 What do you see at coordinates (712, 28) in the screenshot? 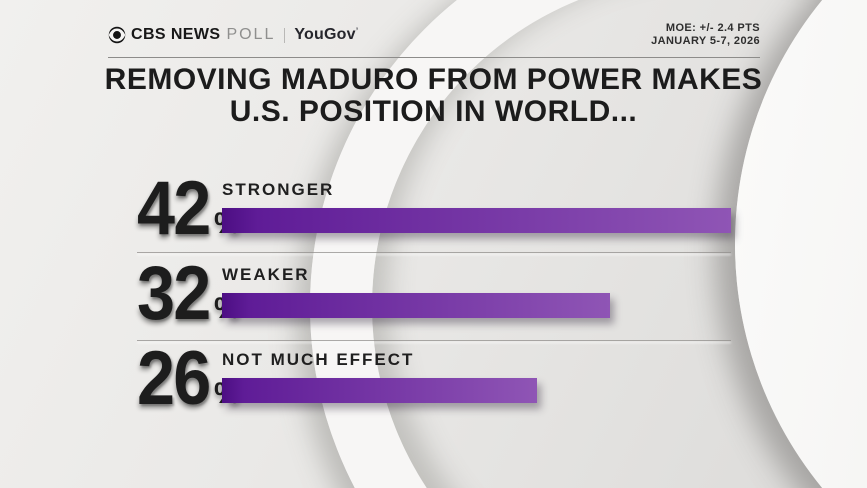
I see `moe-line1: MOE: +/- 2.4 PTS` at bounding box center [712, 28].